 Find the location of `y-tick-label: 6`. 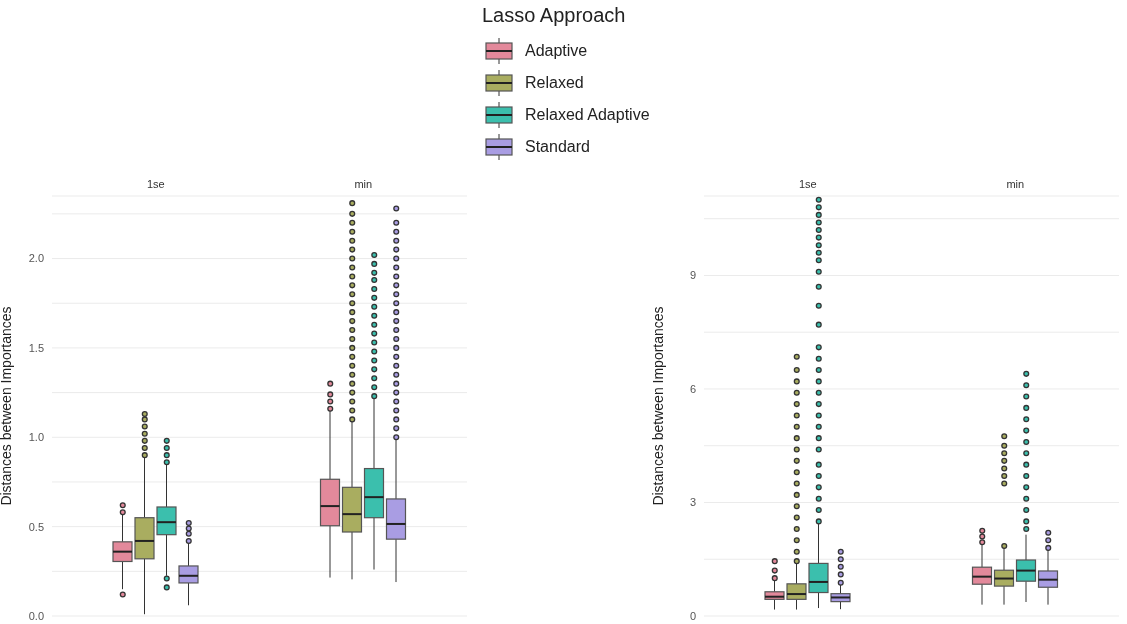

y-tick-label: 6 is located at coordinates (692, 388).